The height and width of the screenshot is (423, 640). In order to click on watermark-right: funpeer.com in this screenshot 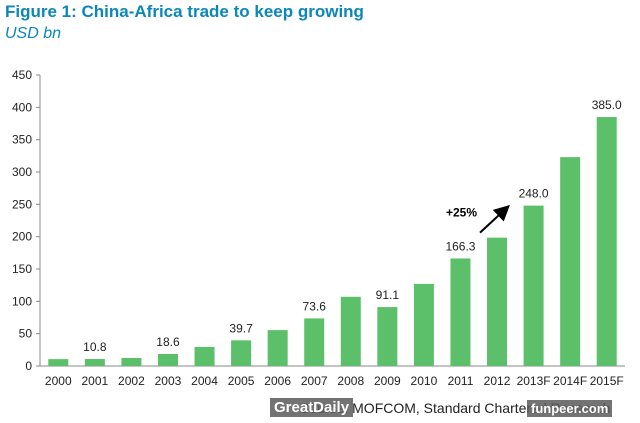, I will do `click(570, 408)`.